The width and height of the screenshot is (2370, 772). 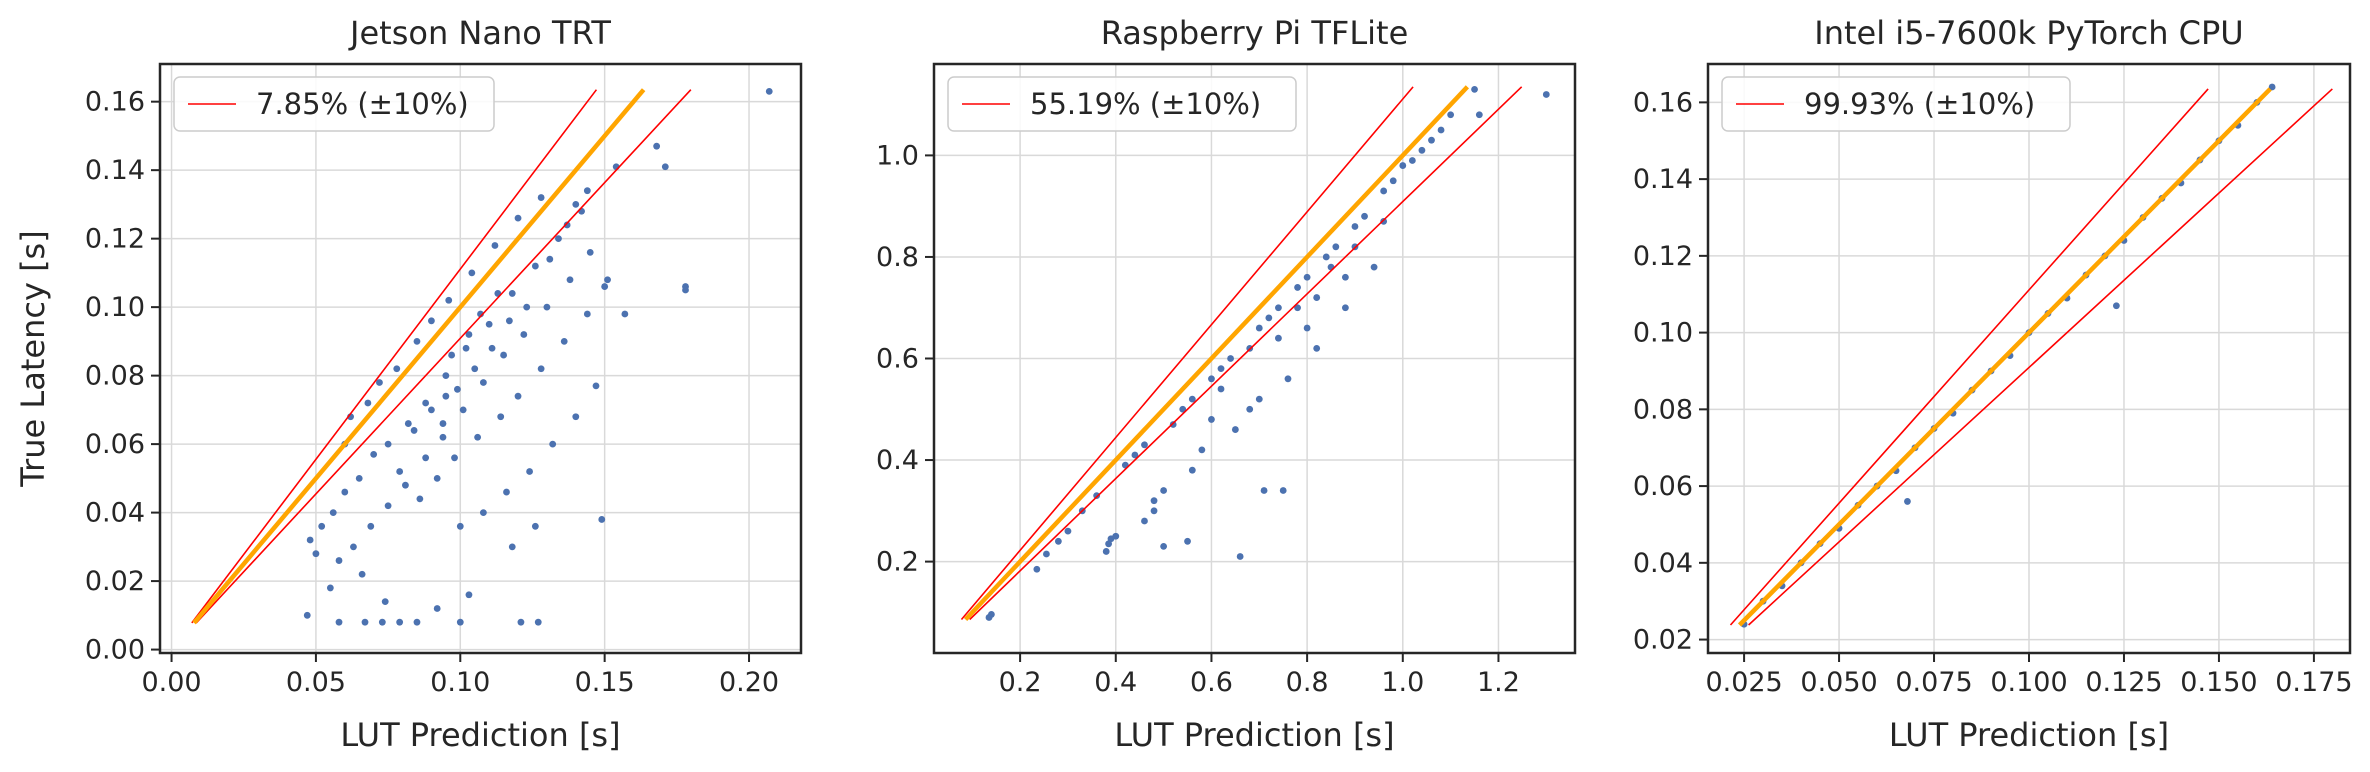 I want to click on y-tick-label: 0.4, so click(x=897, y=460).